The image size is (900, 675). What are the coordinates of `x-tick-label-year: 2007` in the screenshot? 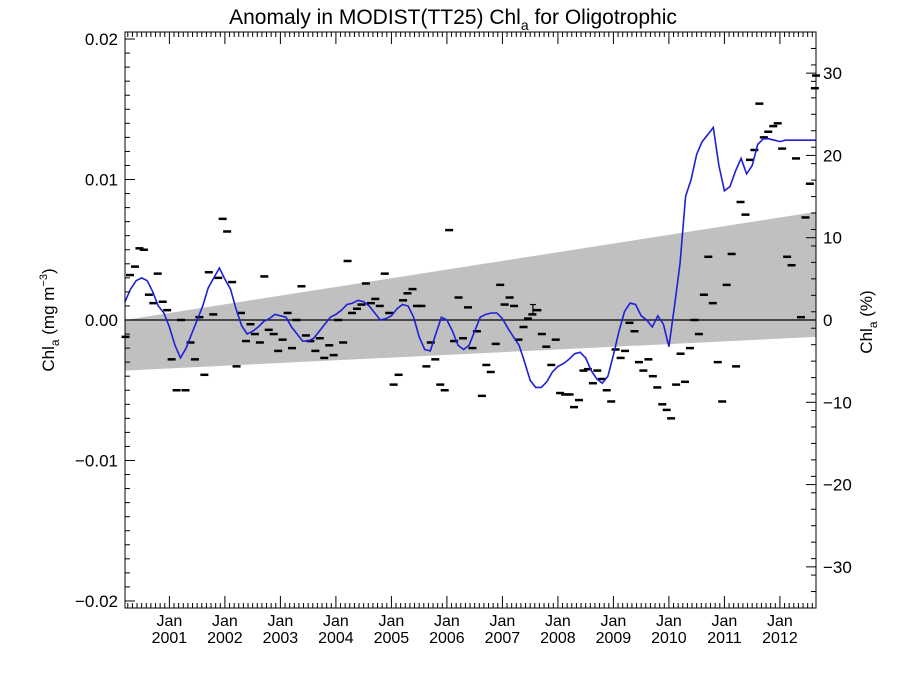 It's located at (503, 638).